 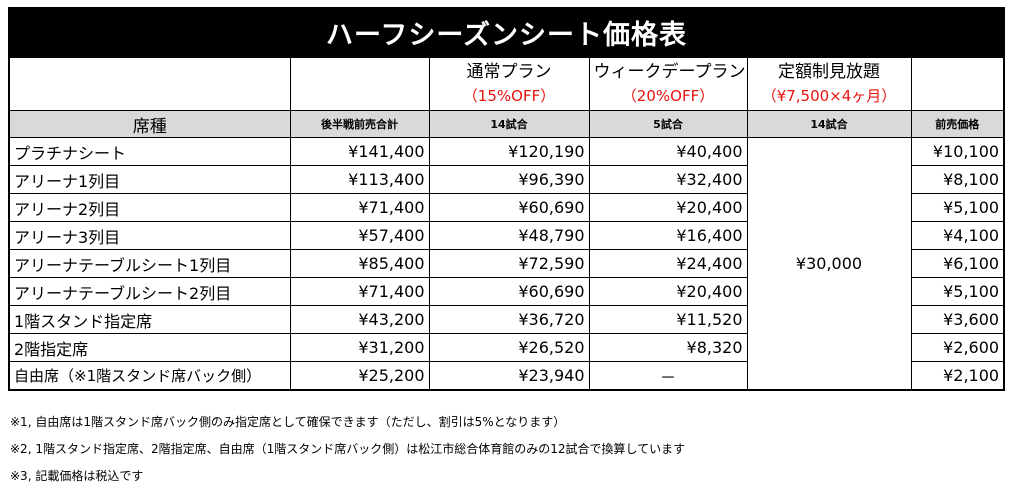 I want to click on total-price: ¥57,400, so click(x=359, y=235).